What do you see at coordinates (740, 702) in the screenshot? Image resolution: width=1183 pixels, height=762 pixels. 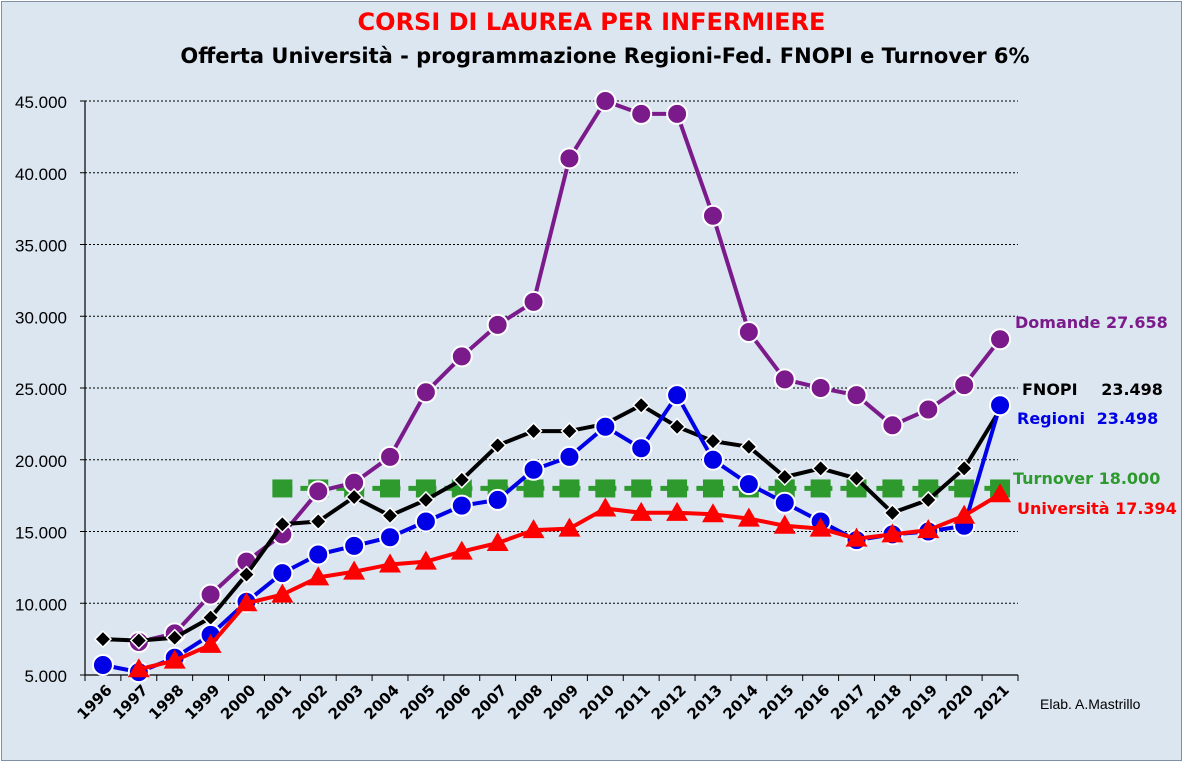 I see `x-tick-label: 2014` at bounding box center [740, 702].